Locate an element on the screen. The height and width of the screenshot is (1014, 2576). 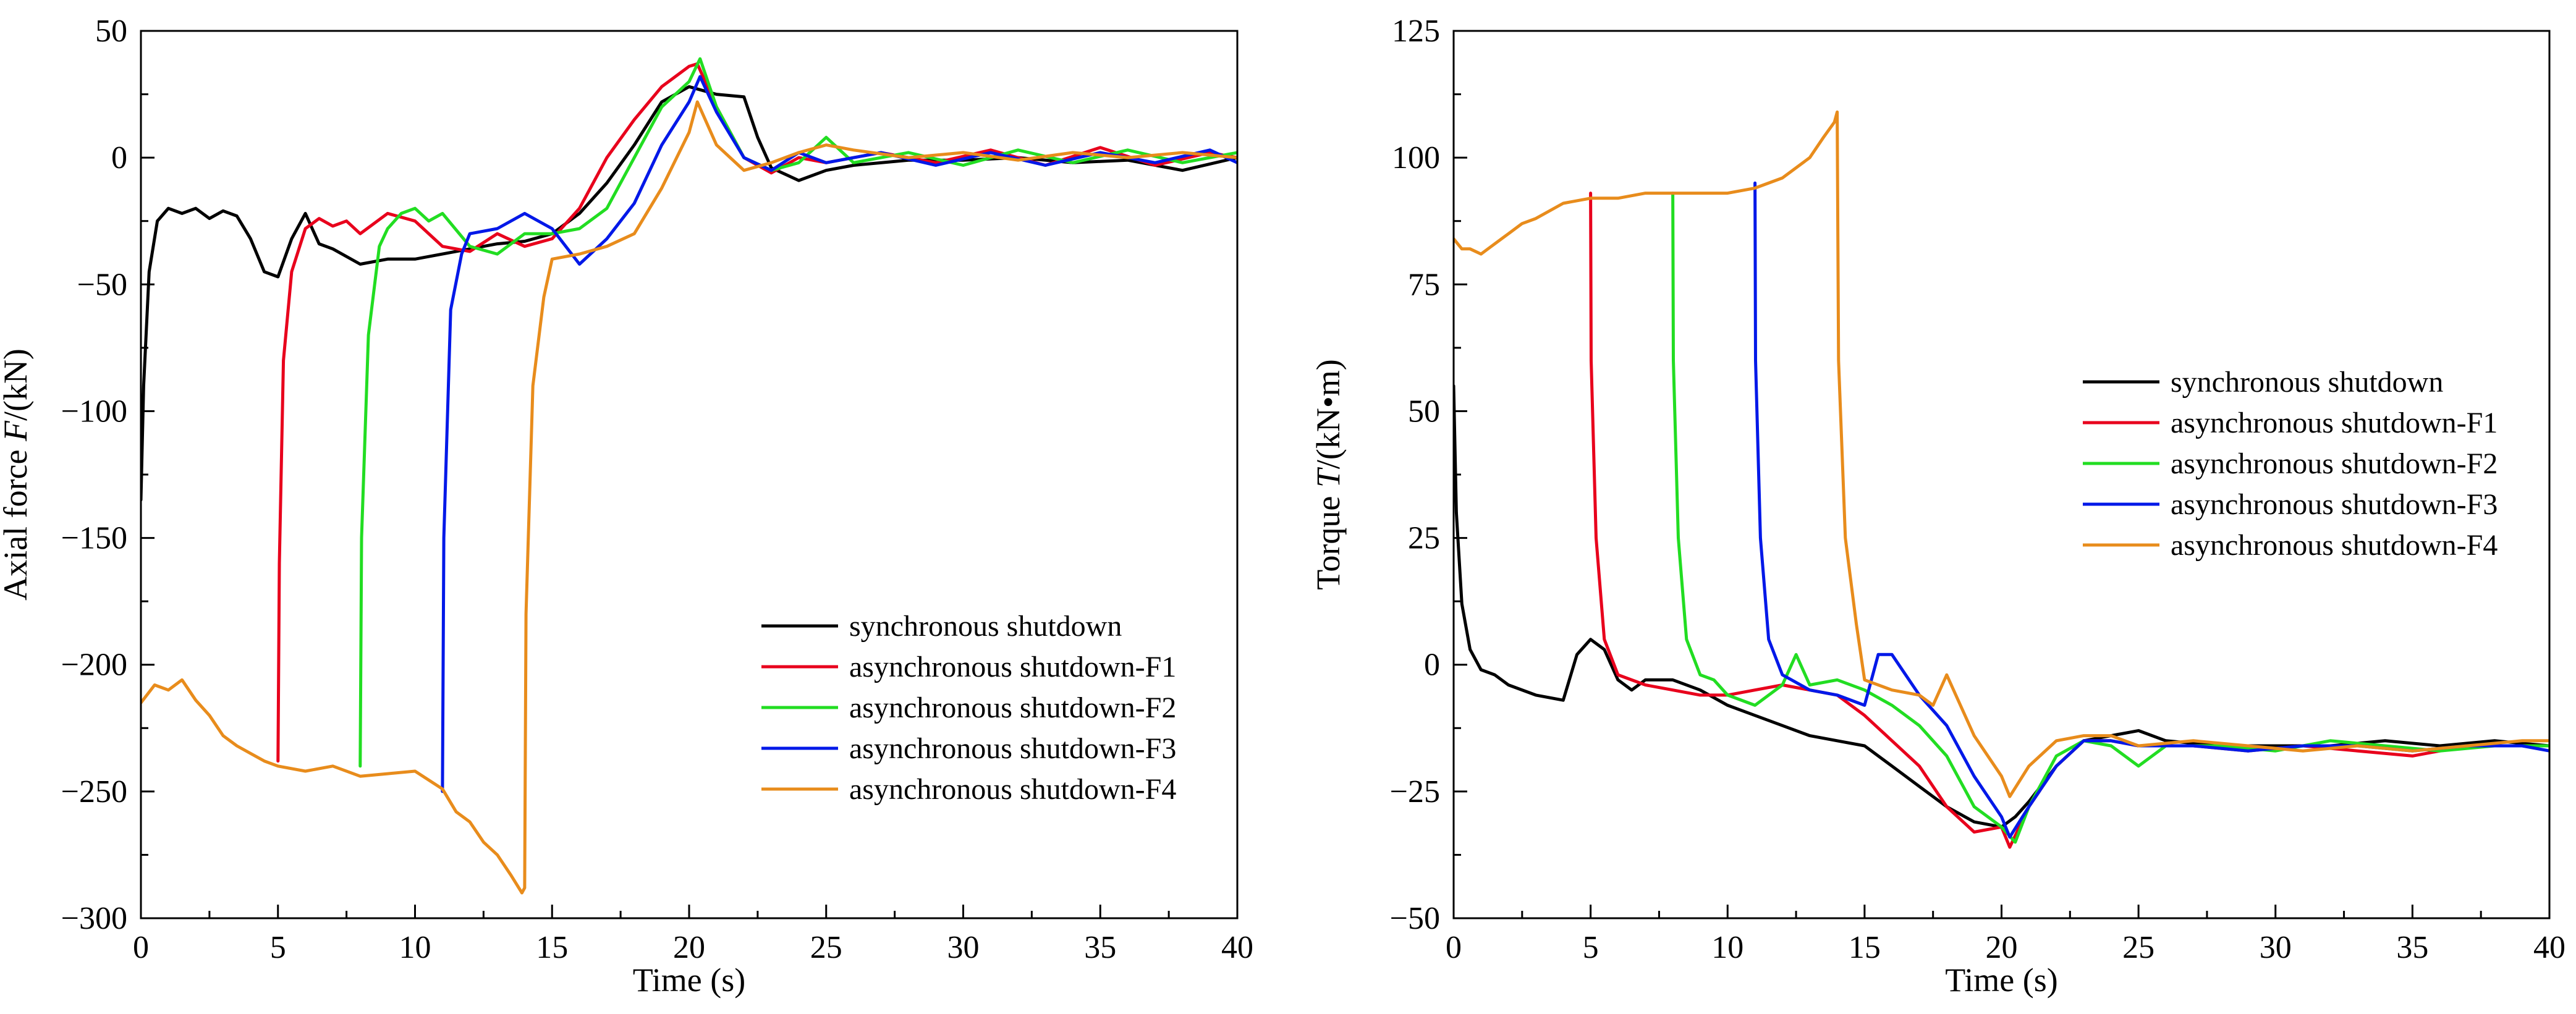
y-axis-title-variable: F is located at coordinates (17, 431).